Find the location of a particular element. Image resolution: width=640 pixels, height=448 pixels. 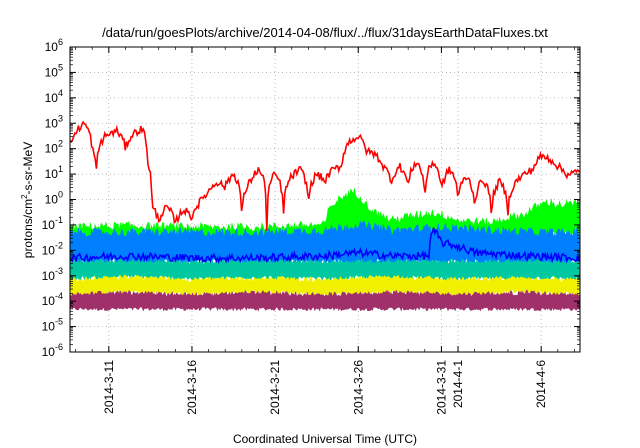

y-tick-label: 10⁻³ is located at coordinates (52, 274).